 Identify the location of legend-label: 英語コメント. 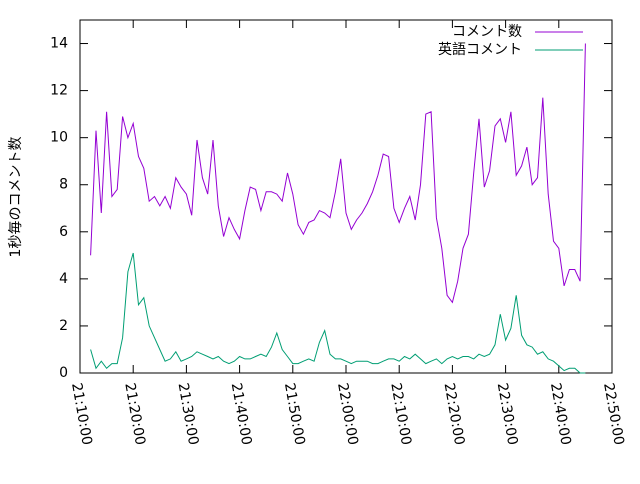
(480, 49).